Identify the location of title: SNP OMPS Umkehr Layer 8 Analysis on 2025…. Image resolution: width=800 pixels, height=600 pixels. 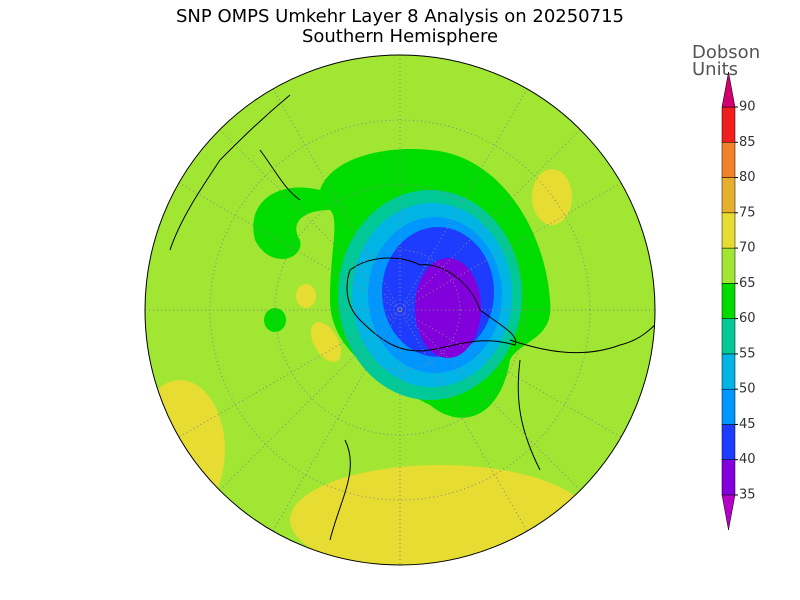
(400, 16).